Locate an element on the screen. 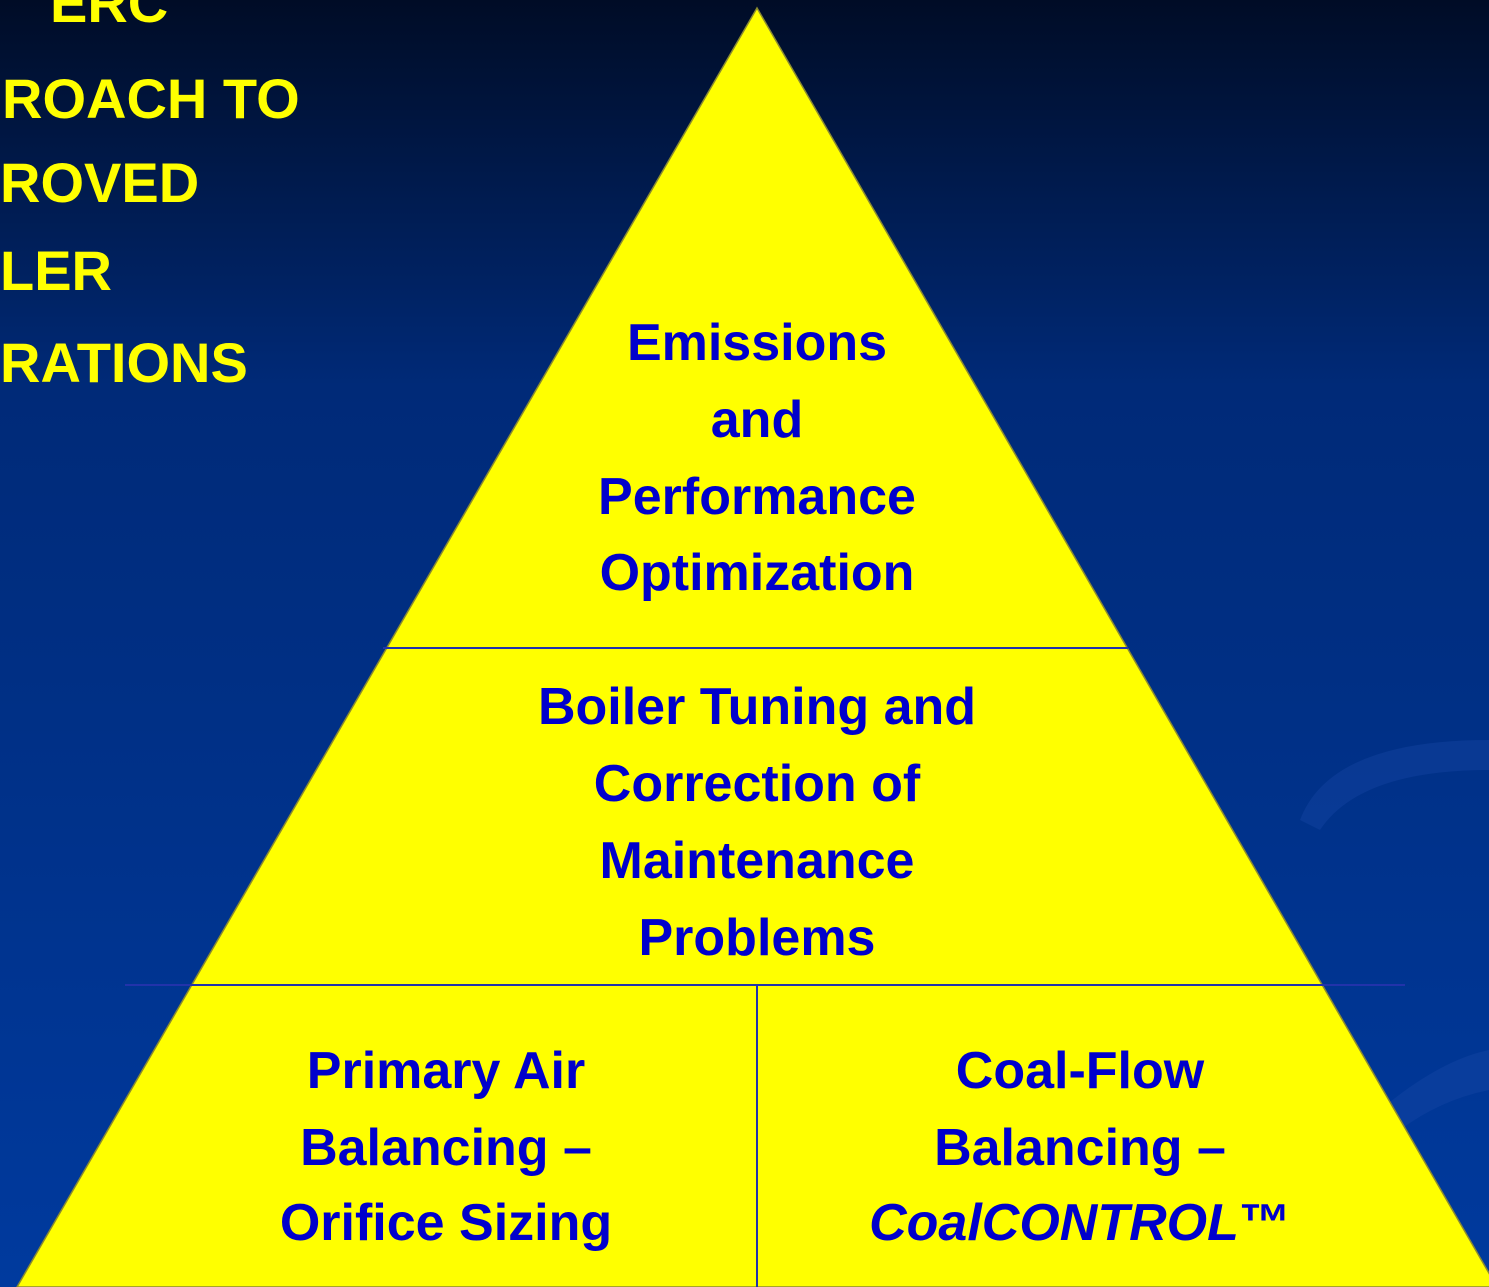 The image size is (1489, 1287). level-text: Correction of is located at coordinates (757, 784).